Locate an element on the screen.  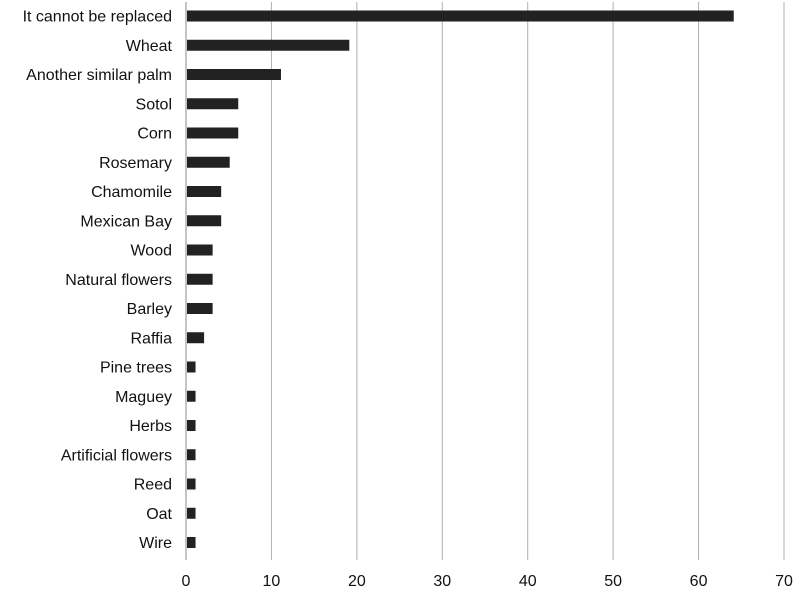
category-label-8: Wood is located at coordinates (151, 251).